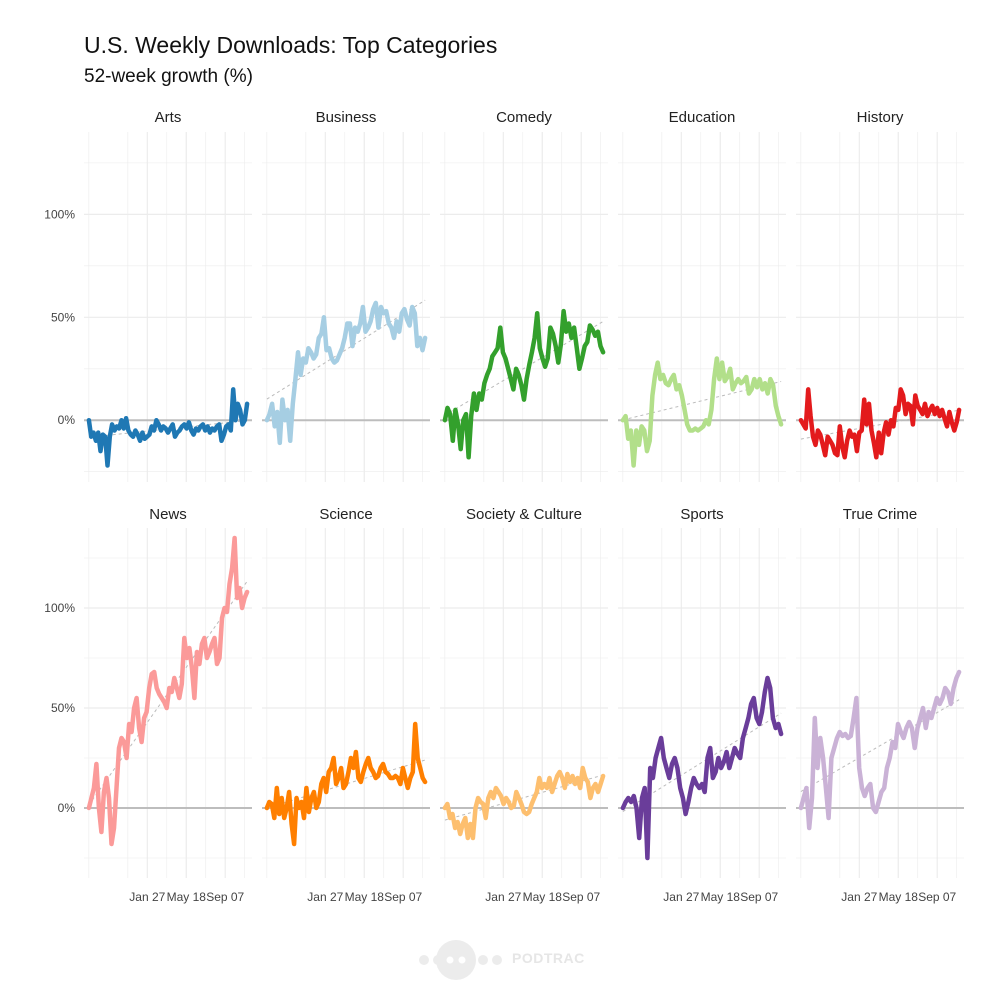 This screenshot has height=1000, width=1000. I want to click on podtrac-logo-text: PODTRAC, so click(548, 958).